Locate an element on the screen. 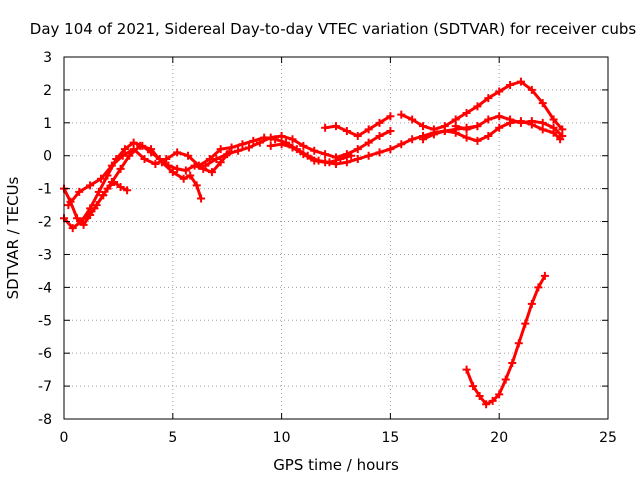 This screenshot has height=480, width=640. x-tick-label: 10 is located at coordinates (282, 438).